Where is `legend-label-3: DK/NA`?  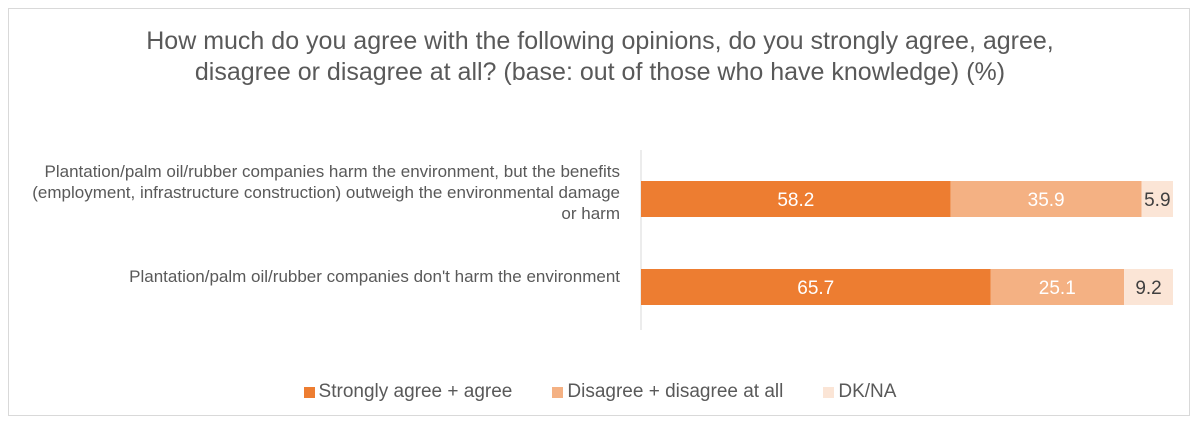
legend-label-3: DK/NA is located at coordinates (867, 391).